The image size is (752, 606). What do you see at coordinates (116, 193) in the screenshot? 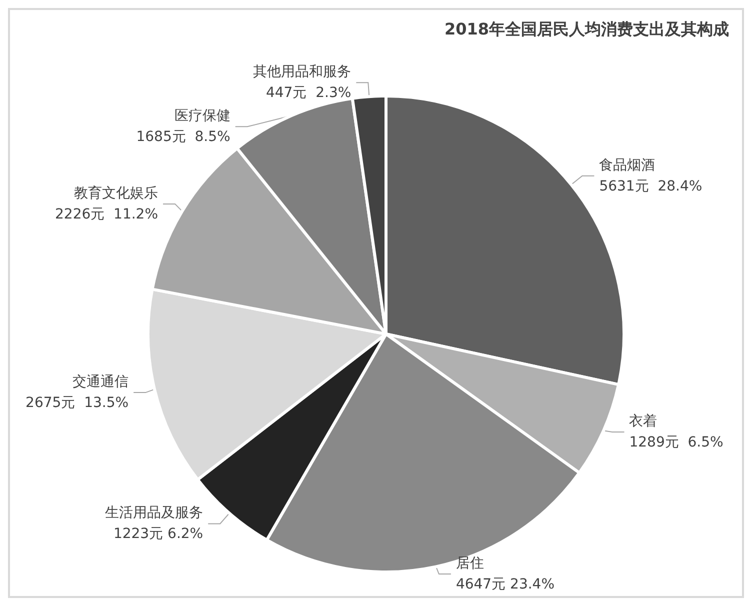
I see `slice-label: 教育文化娱乐` at bounding box center [116, 193].